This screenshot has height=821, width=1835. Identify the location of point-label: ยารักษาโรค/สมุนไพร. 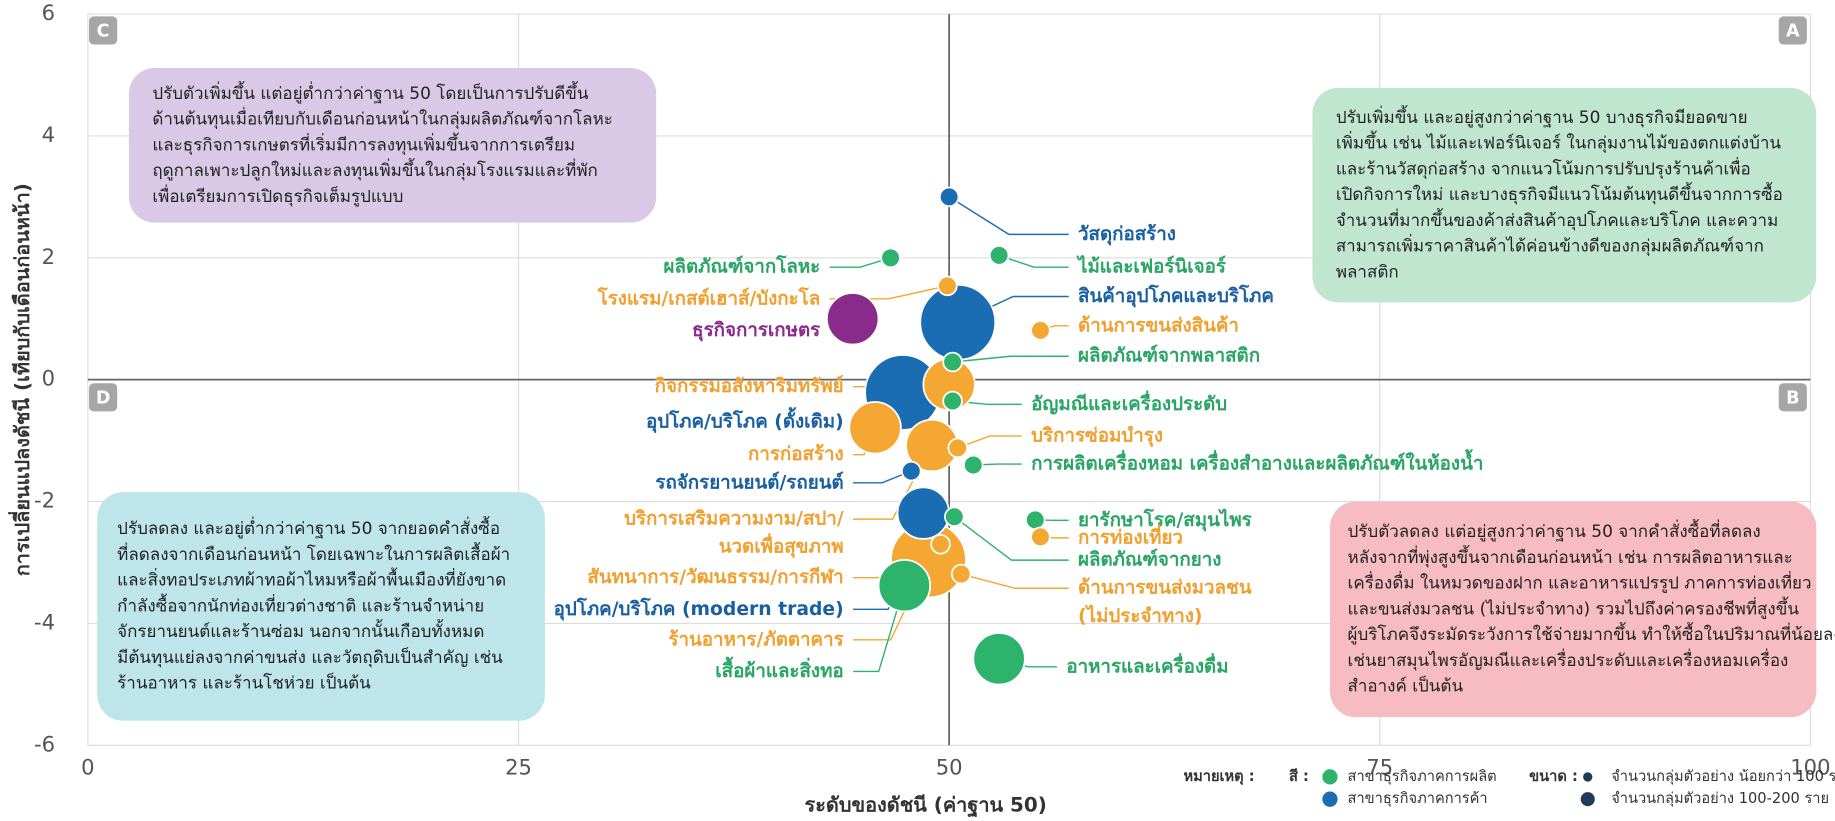
(1165, 520).